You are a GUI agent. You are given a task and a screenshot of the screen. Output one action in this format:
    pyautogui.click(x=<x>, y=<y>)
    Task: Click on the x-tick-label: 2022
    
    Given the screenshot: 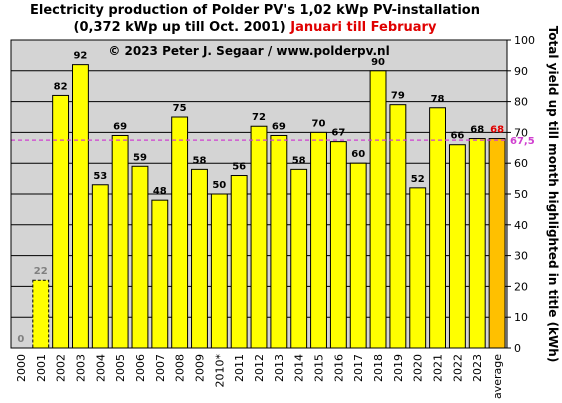 What is the action you would take?
    pyautogui.click(x=457, y=368)
    